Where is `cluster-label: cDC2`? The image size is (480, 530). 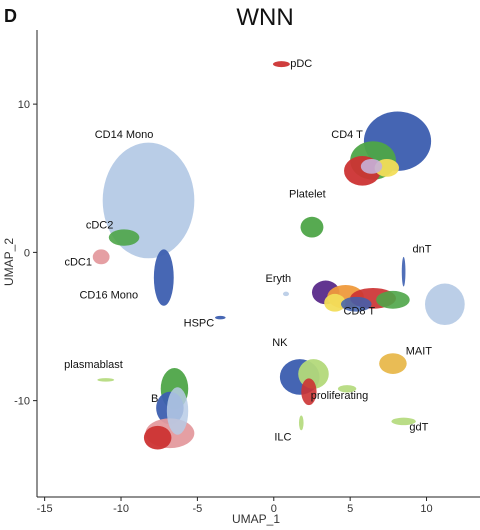
cluster-label: cDC2 is located at coordinates (100, 226).